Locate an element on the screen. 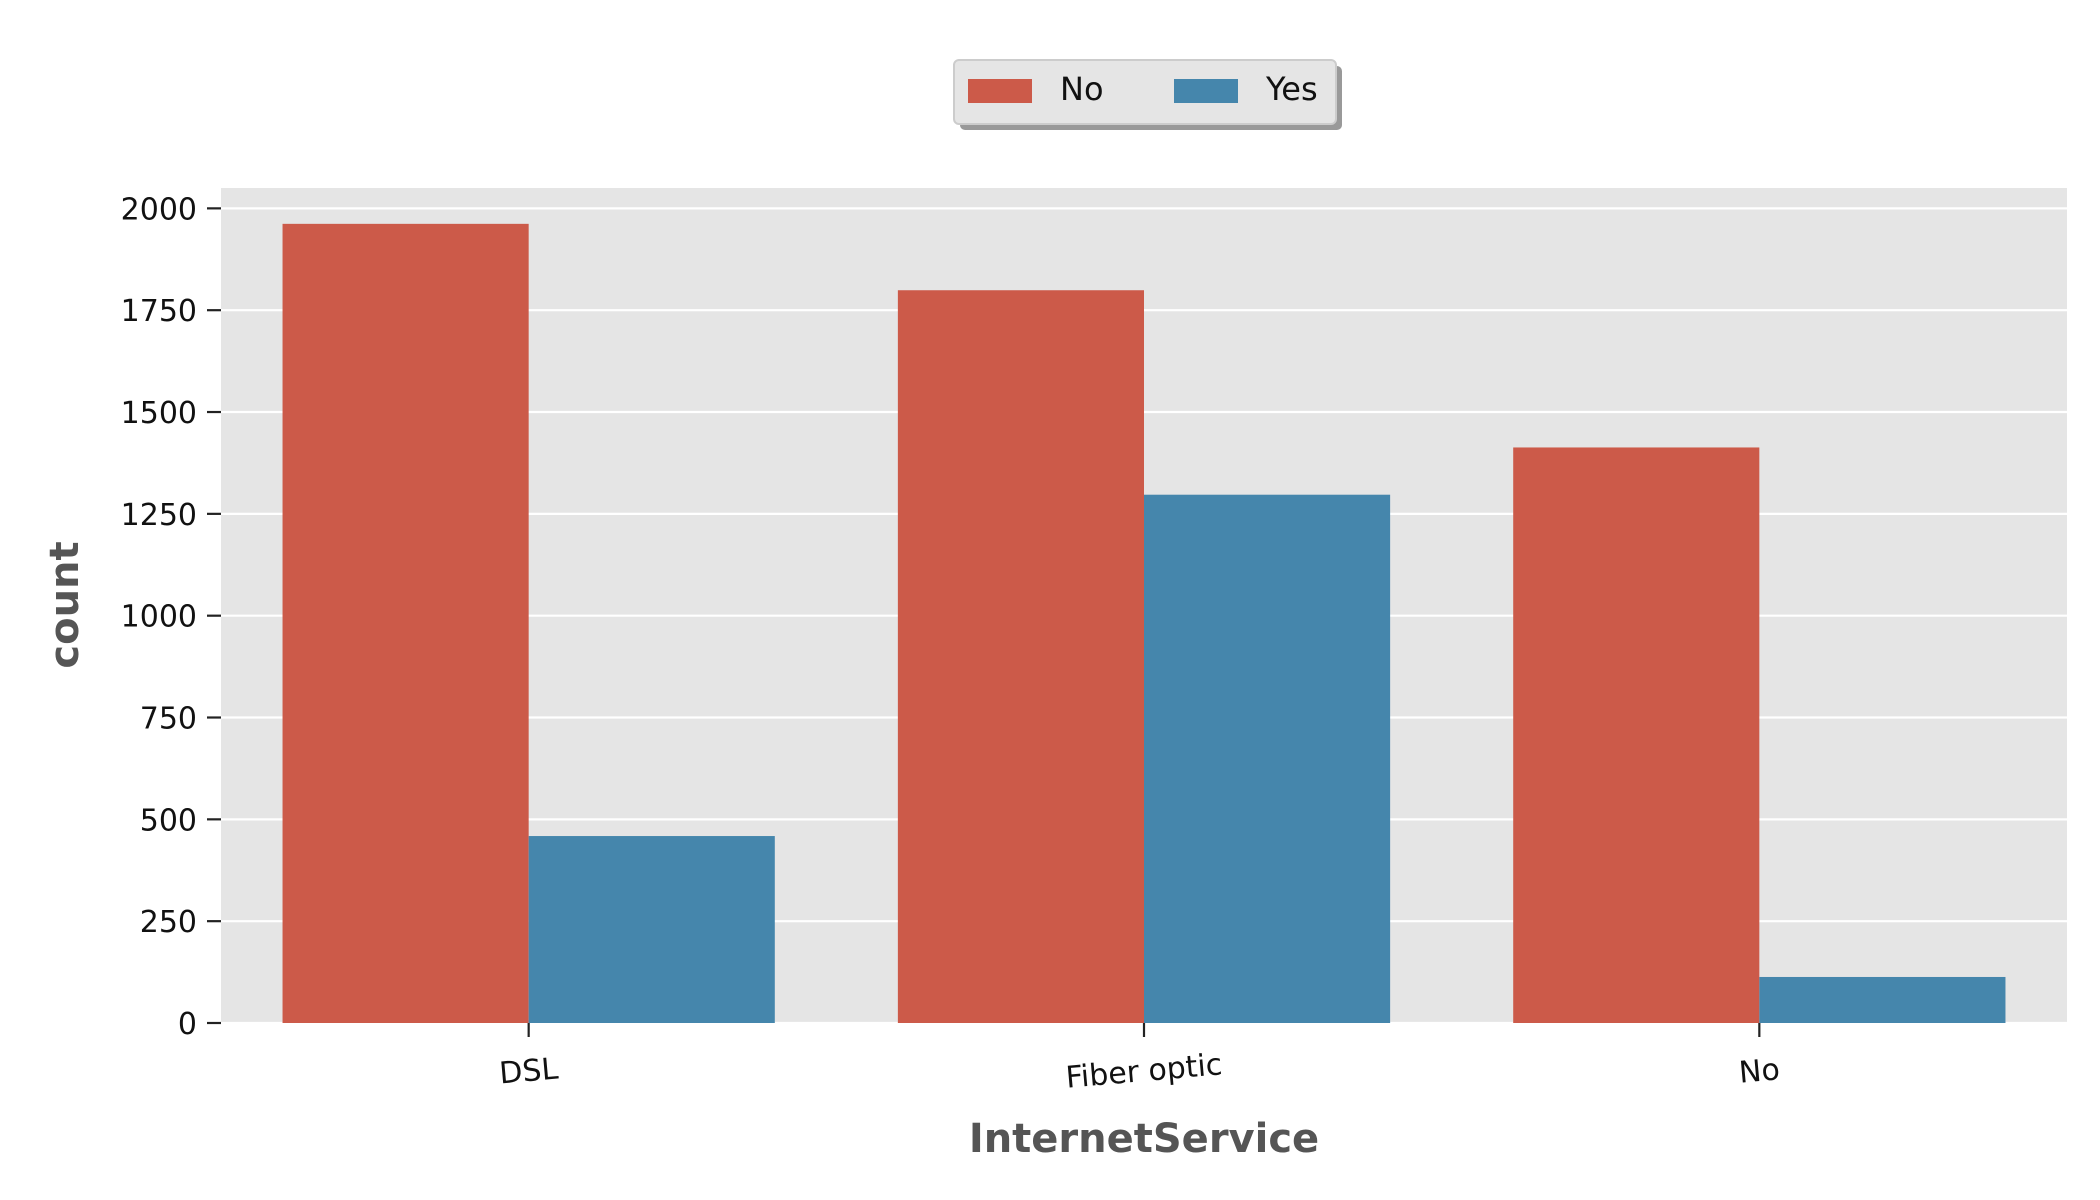  y-tick-label: 0 is located at coordinates (187, 1024).